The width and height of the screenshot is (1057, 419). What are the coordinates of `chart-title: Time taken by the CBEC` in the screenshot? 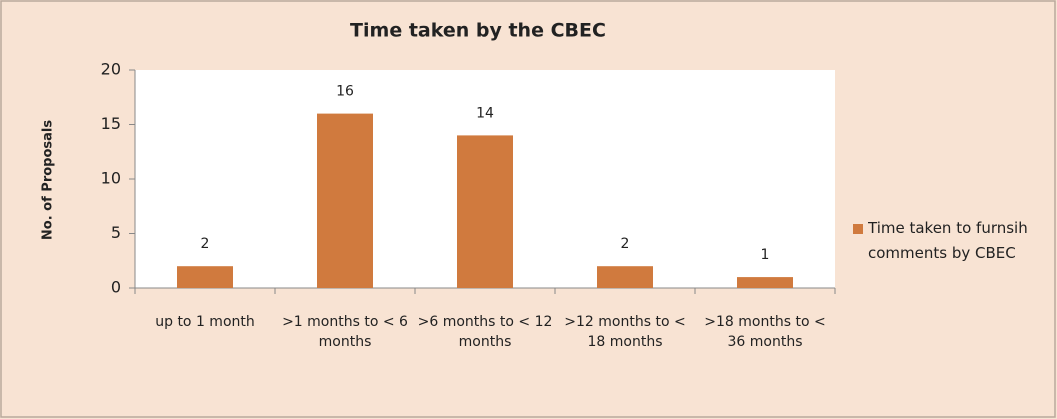 It's located at (478, 31).